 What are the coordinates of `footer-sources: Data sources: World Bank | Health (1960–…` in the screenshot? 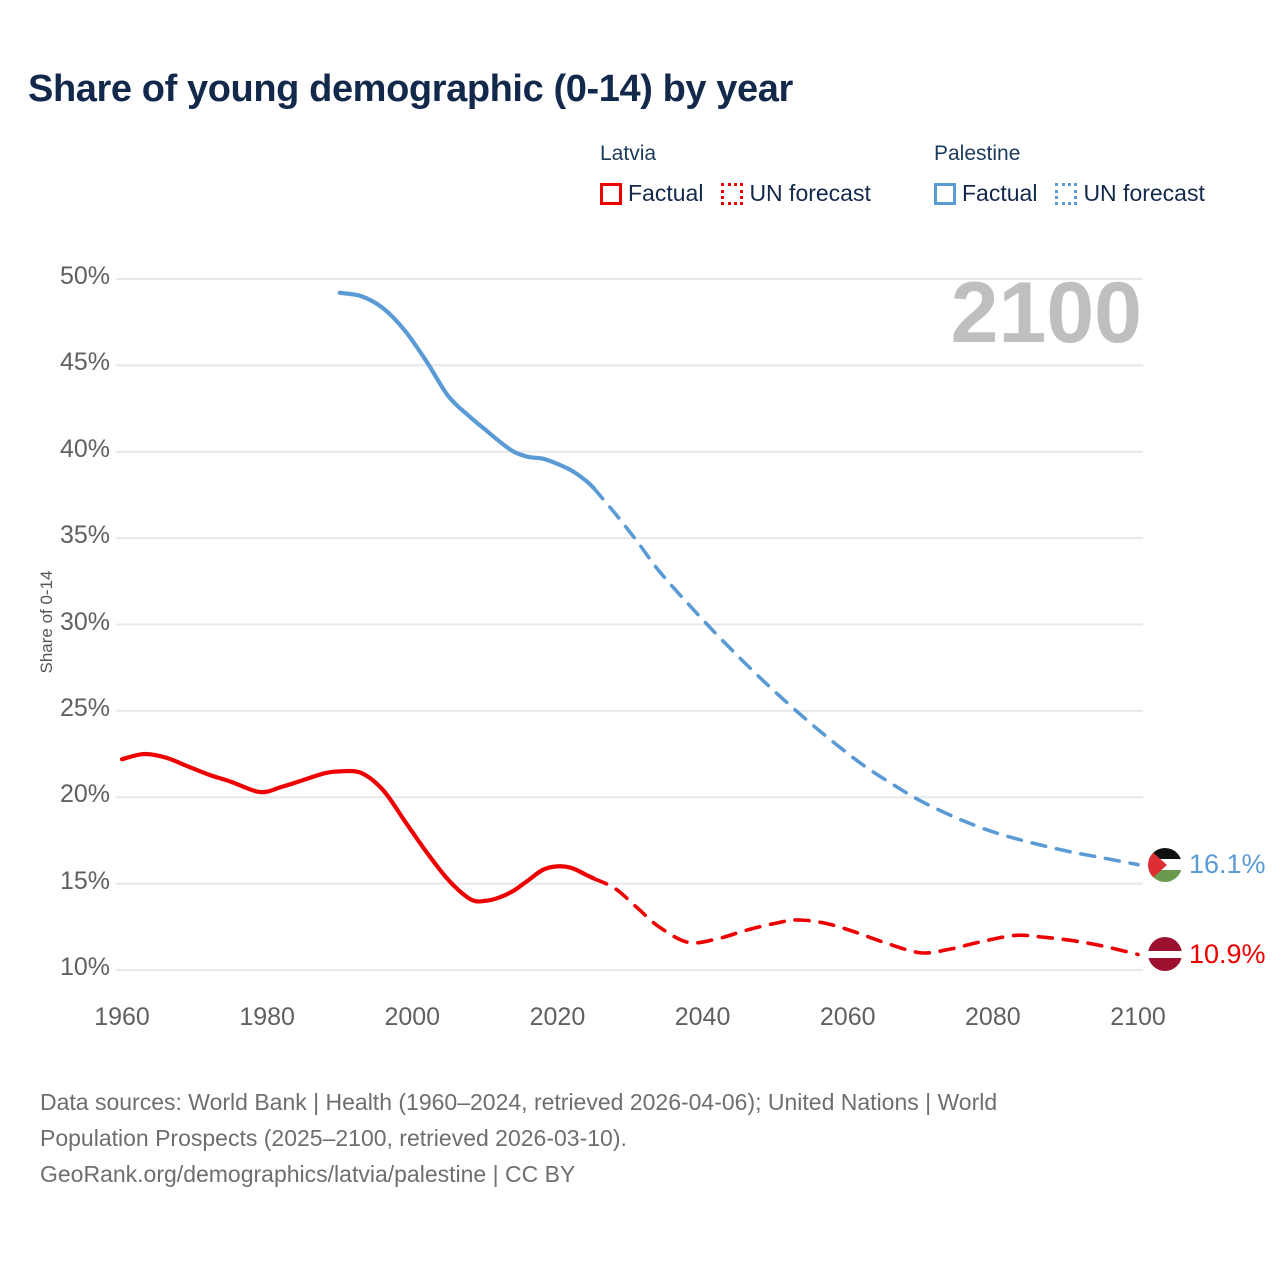 It's located at (630, 1138).